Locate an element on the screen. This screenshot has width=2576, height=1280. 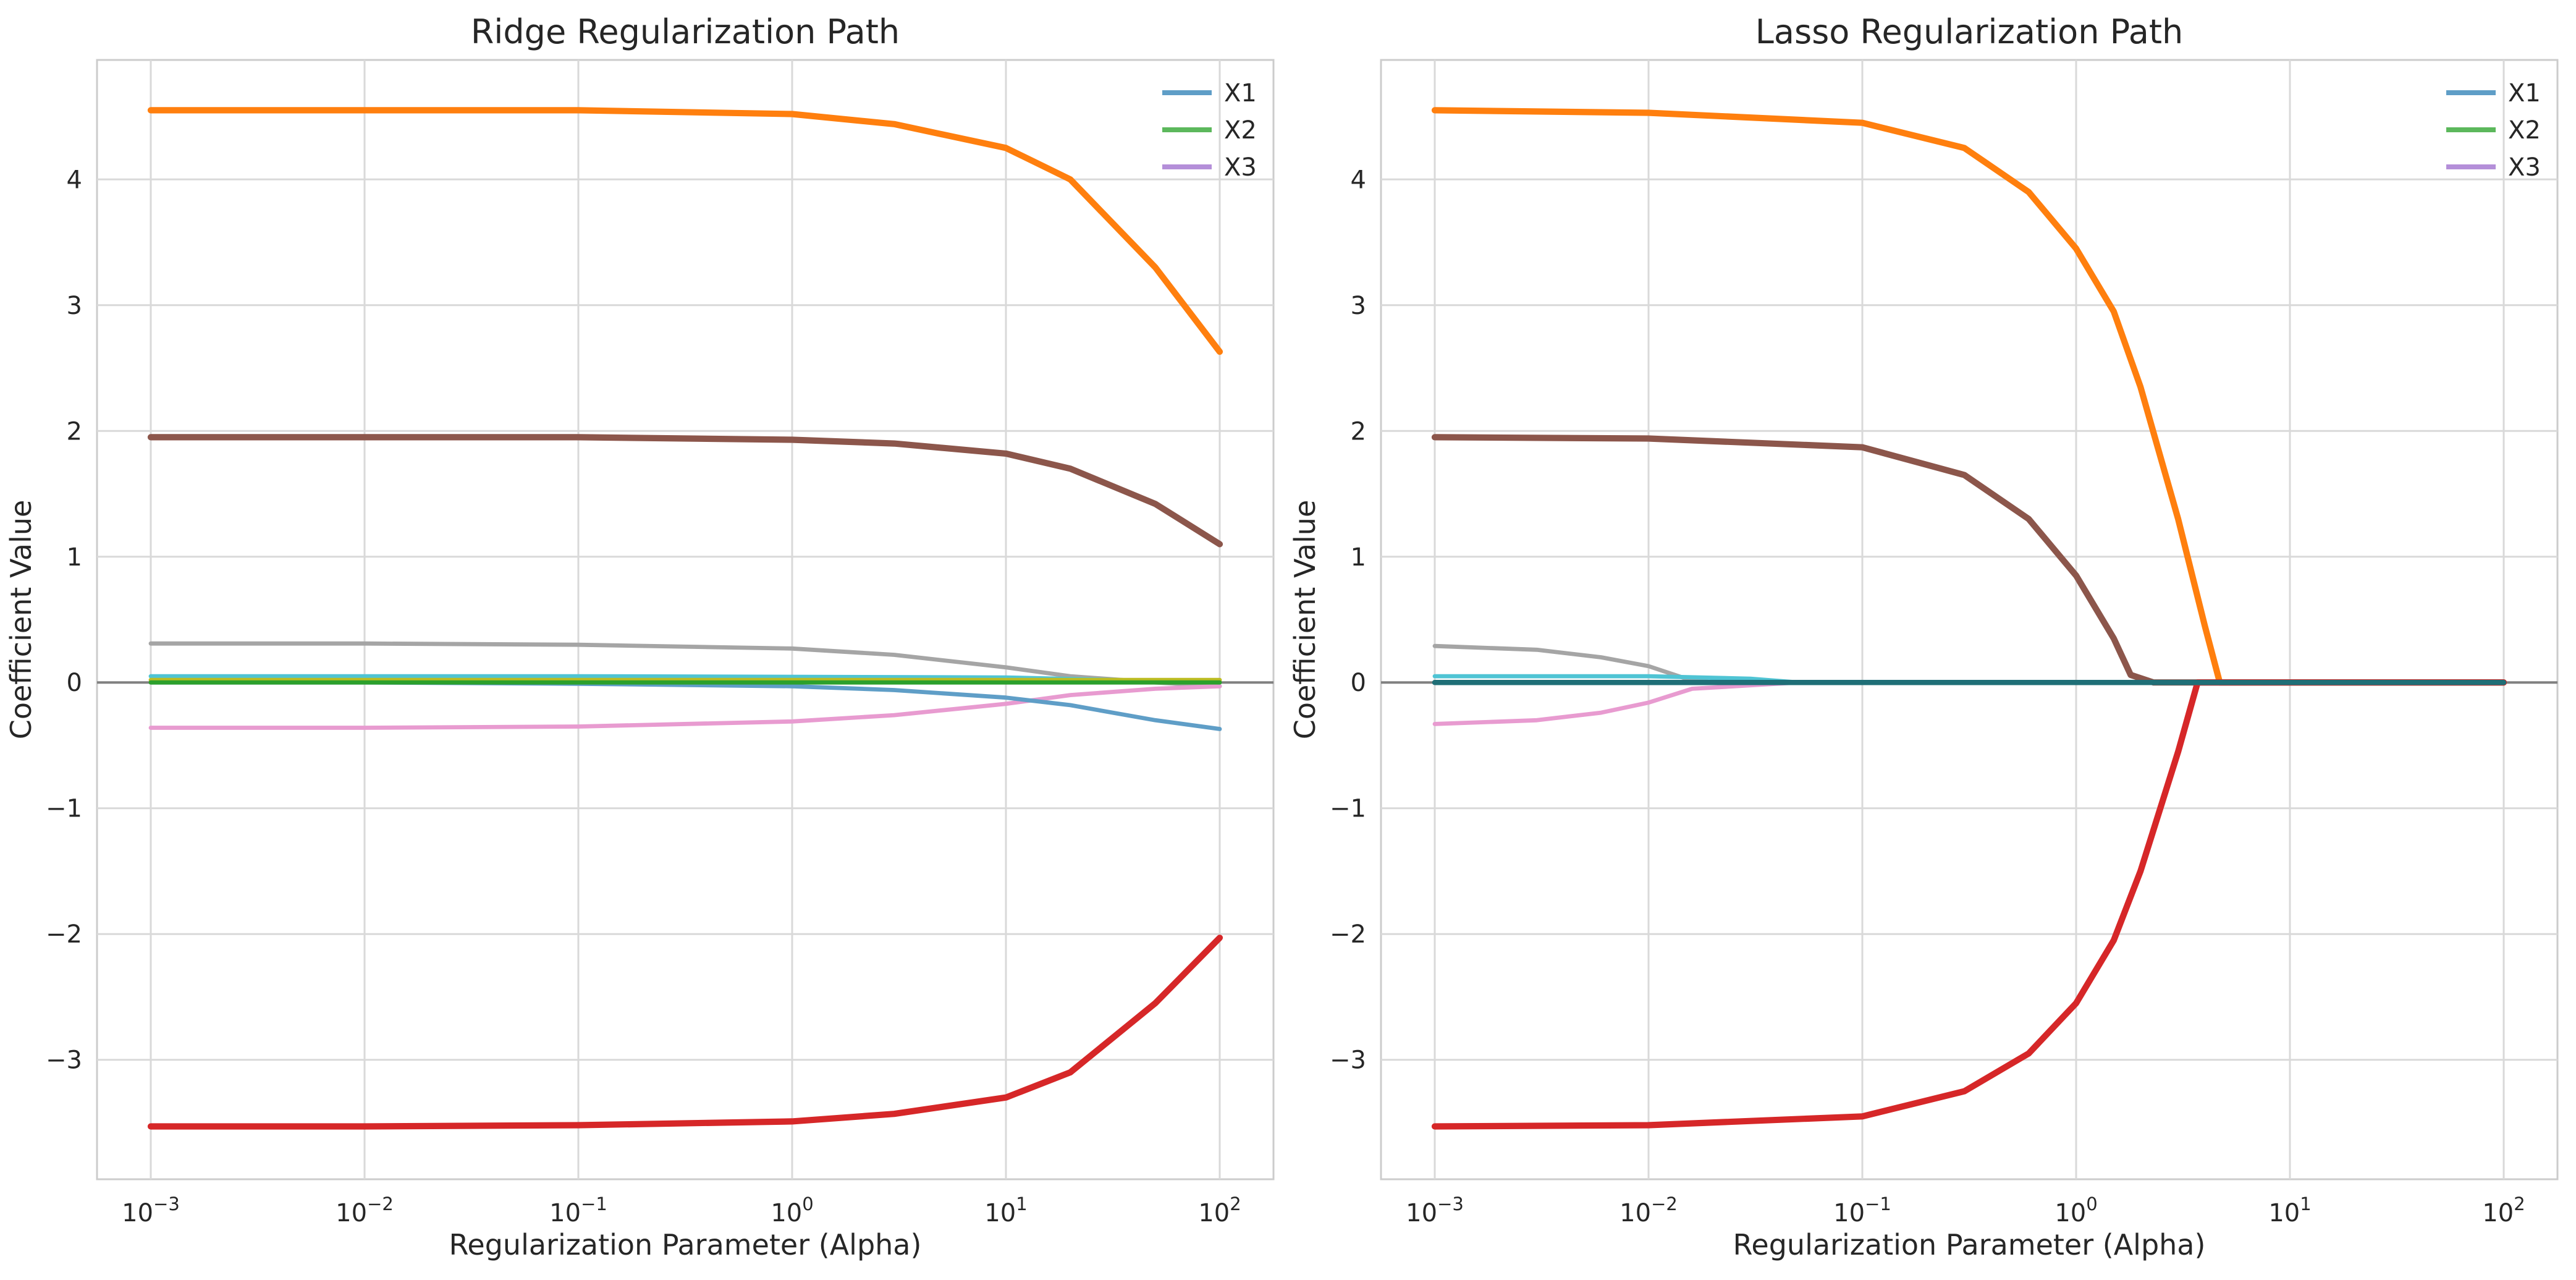
chart-title: Lasso Regularization Path is located at coordinates (1969, 31).